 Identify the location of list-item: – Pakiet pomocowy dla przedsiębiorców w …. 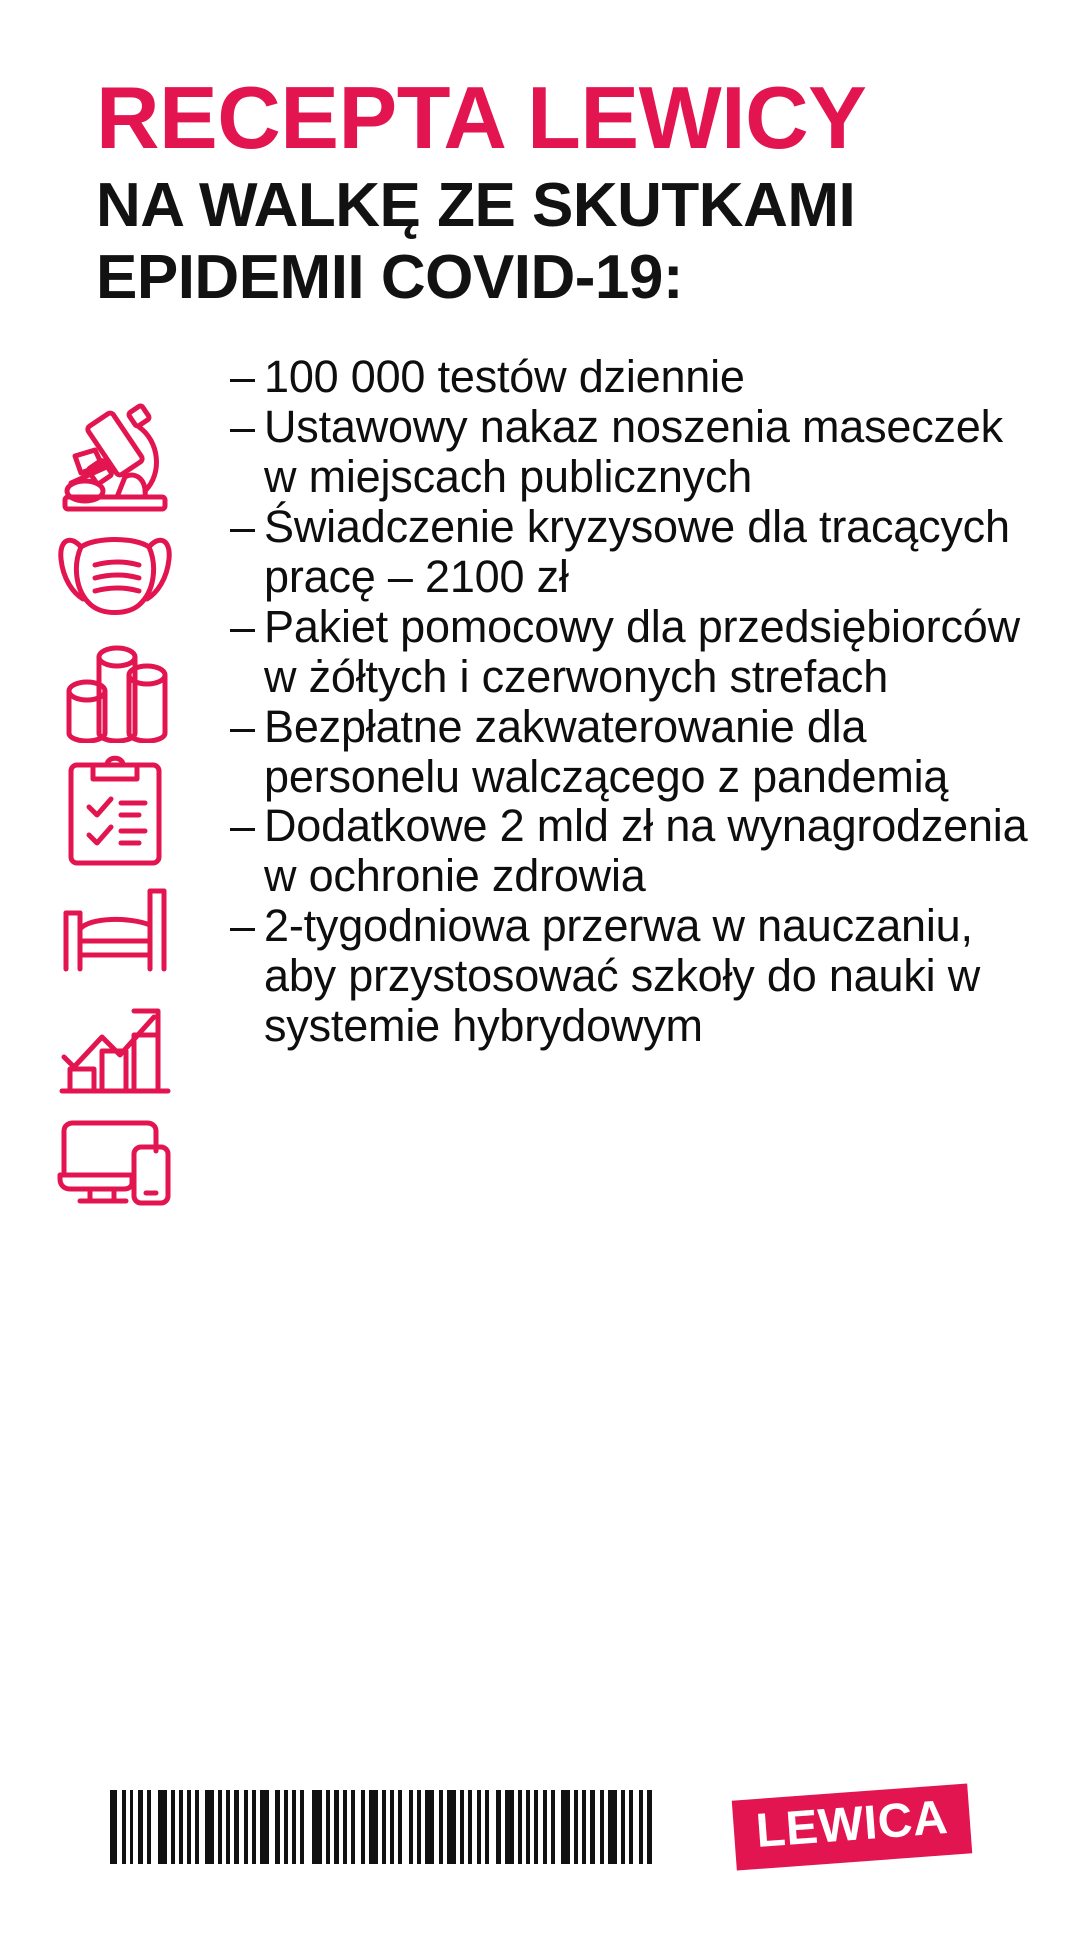
(637, 651).